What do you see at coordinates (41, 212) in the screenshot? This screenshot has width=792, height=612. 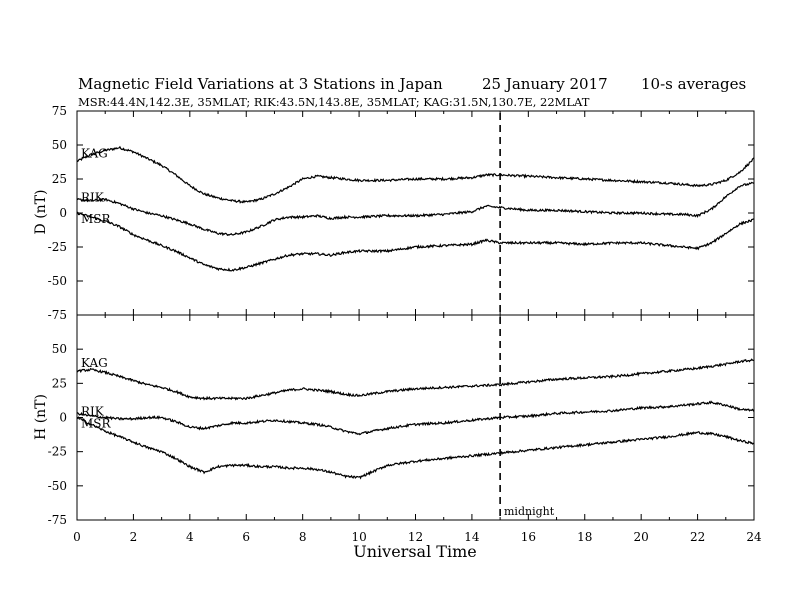 I see `d-axis-label: D (nT)` at bounding box center [41, 212].